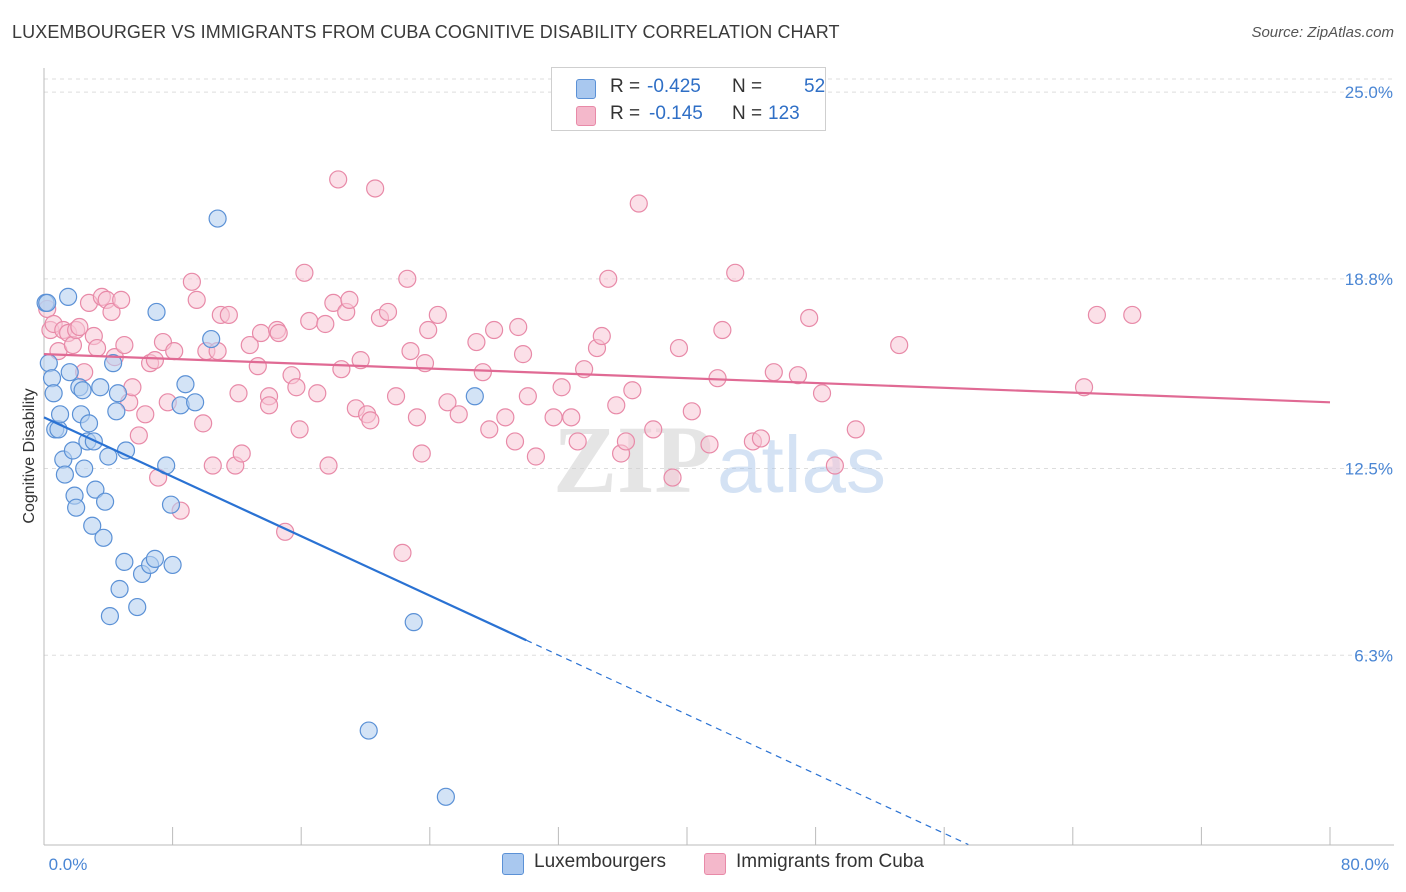 The image size is (1406, 892). I want to click on bottom-legend-label: Luxembourgers, so click(600, 861).